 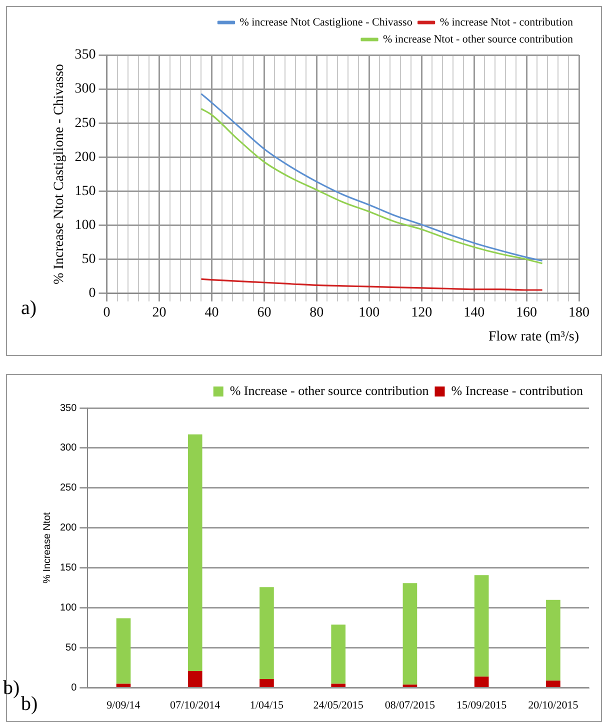 What do you see at coordinates (159, 312) in the screenshot?
I see `x-tick-label: 20` at bounding box center [159, 312].